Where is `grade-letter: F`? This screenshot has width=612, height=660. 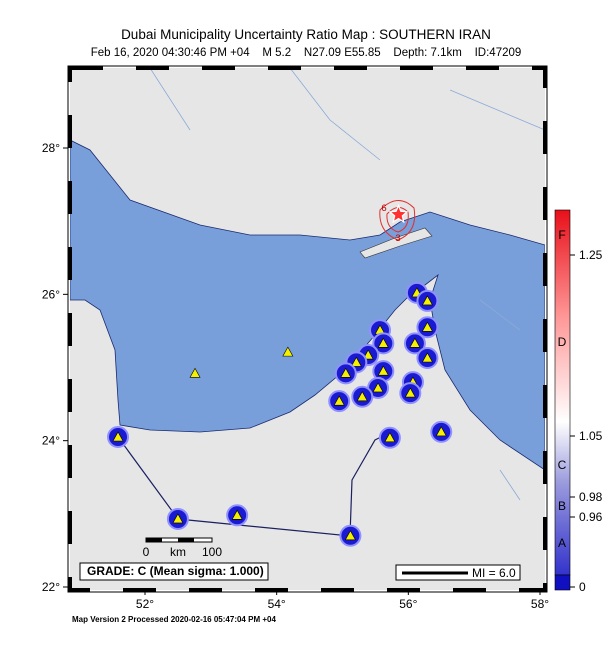
grade-letter: F is located at coordinates (561, 235).